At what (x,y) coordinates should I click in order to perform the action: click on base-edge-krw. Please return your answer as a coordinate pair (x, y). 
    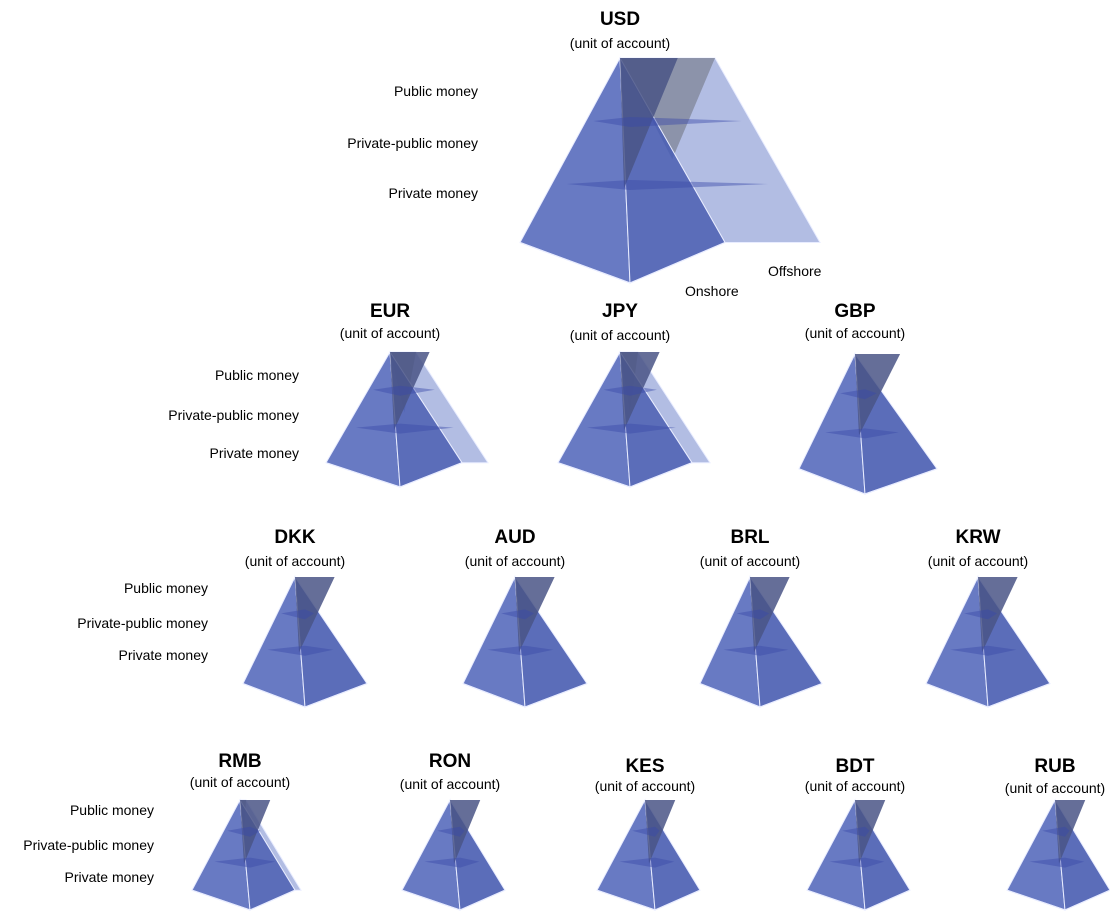
    Looking at the image, I should click on (988, 695).